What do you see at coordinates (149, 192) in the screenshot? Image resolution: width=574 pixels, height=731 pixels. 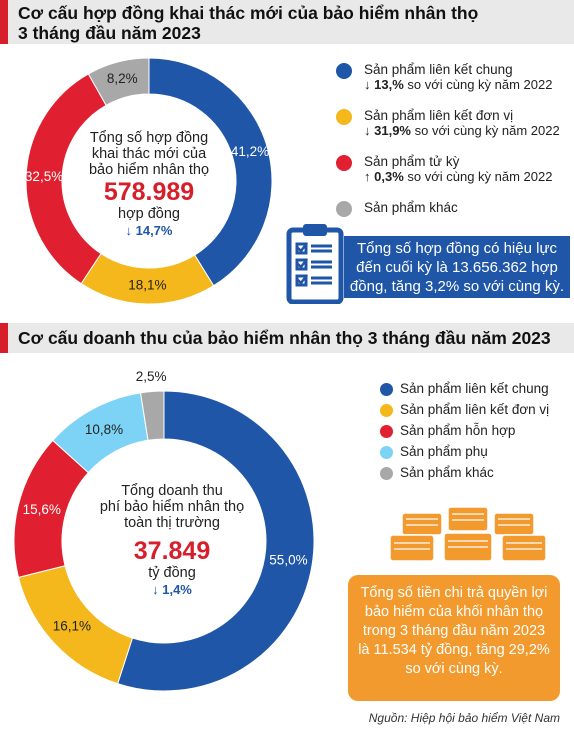 I see `total-contracts-value: 578.989` at bounding box center [149, 192].